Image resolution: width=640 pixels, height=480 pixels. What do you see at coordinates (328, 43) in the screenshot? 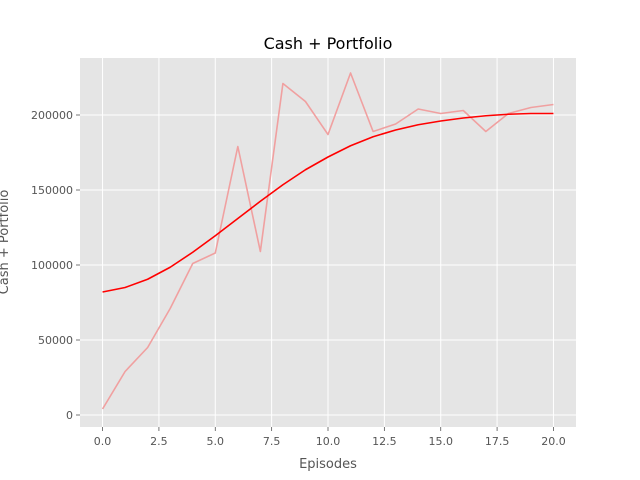
I see `chart-title: Cash + Portfolio` at bounding box center [328, 43].